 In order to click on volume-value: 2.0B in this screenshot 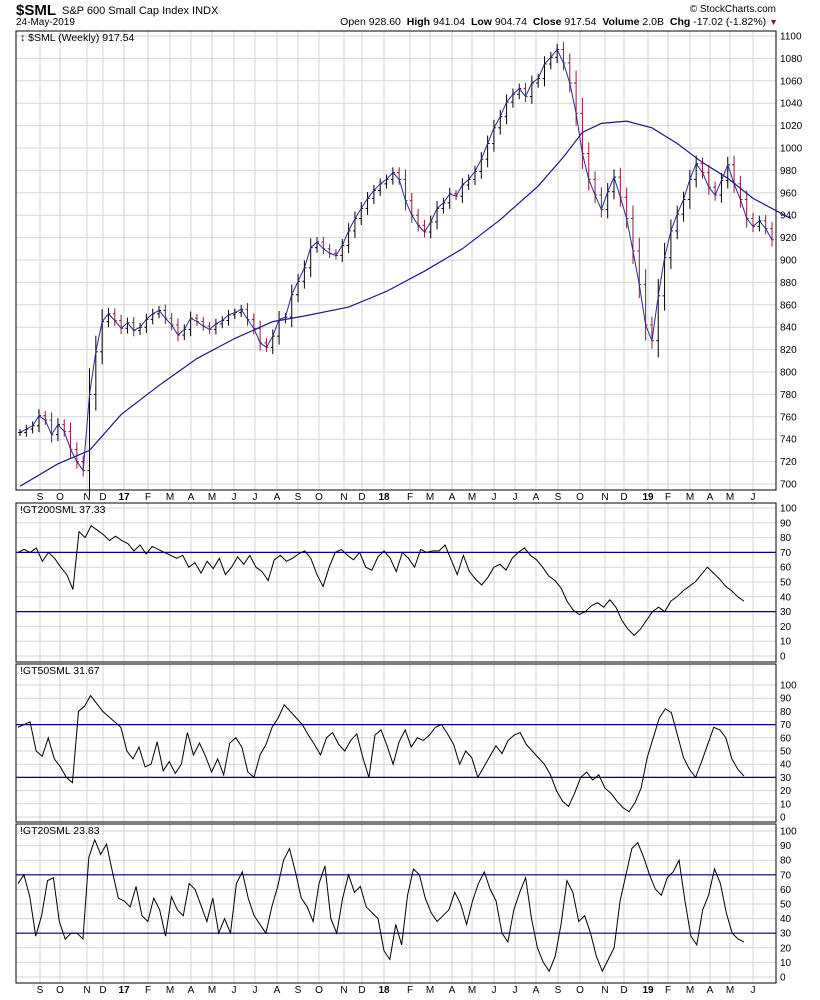, I will do `click(653, 22)`.